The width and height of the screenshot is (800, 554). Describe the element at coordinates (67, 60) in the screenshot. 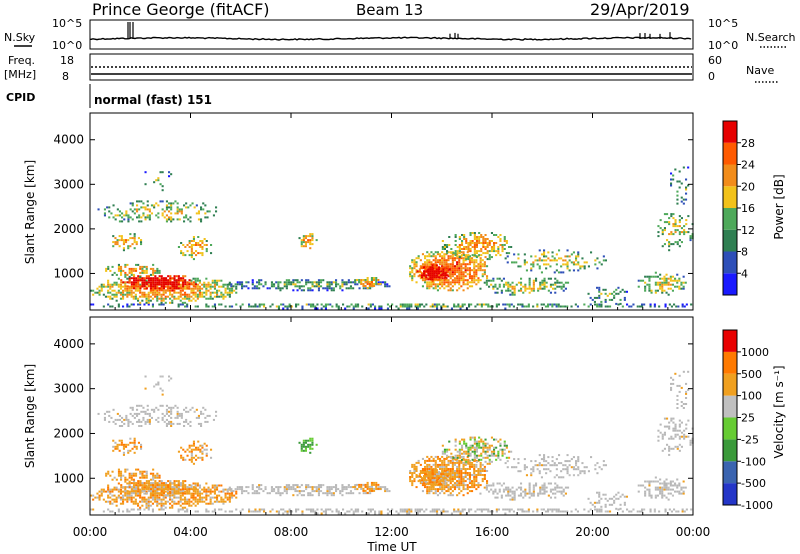

I see `freq-tick-top: 18` at that location.